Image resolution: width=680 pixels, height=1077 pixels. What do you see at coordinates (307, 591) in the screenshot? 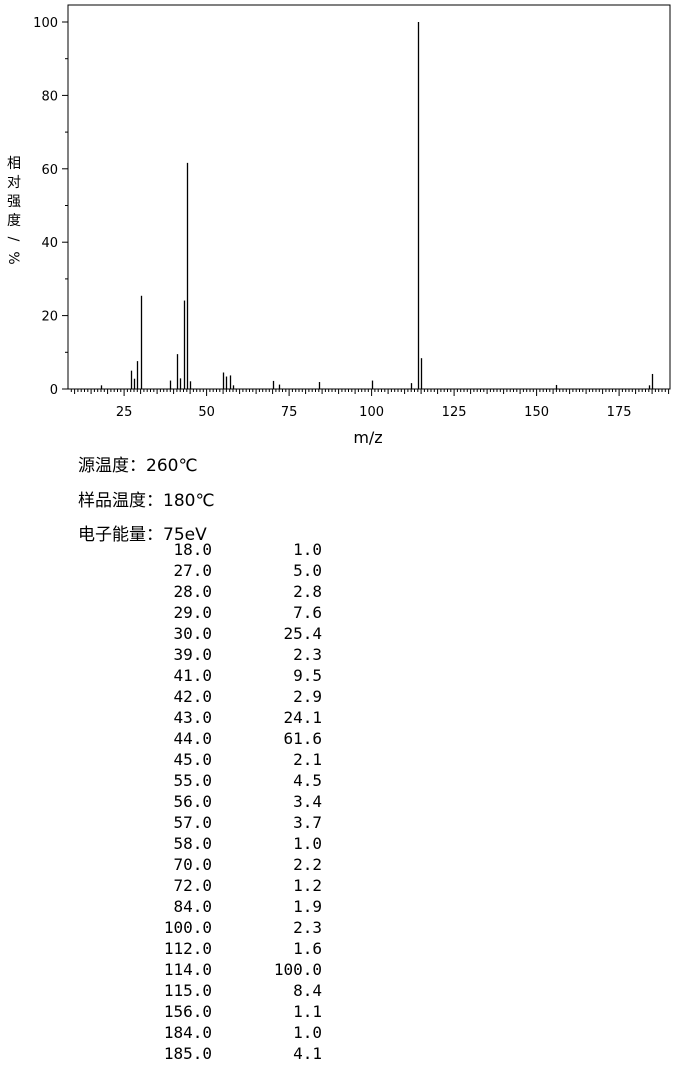
I see `table-cell-intensity: 2.8` at bounding box center [307, 591].